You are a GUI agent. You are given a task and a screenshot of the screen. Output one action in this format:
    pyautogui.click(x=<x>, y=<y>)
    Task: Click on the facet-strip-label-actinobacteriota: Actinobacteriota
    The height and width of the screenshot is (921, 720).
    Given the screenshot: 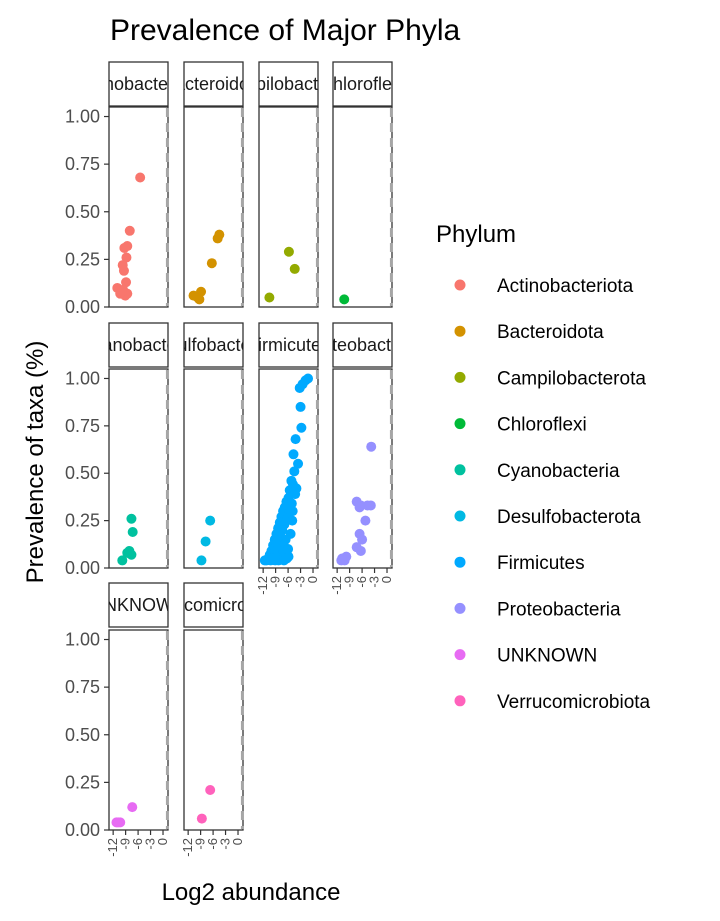 What is the action you would take?
    pyautogui.click(x=139, y=84)
    